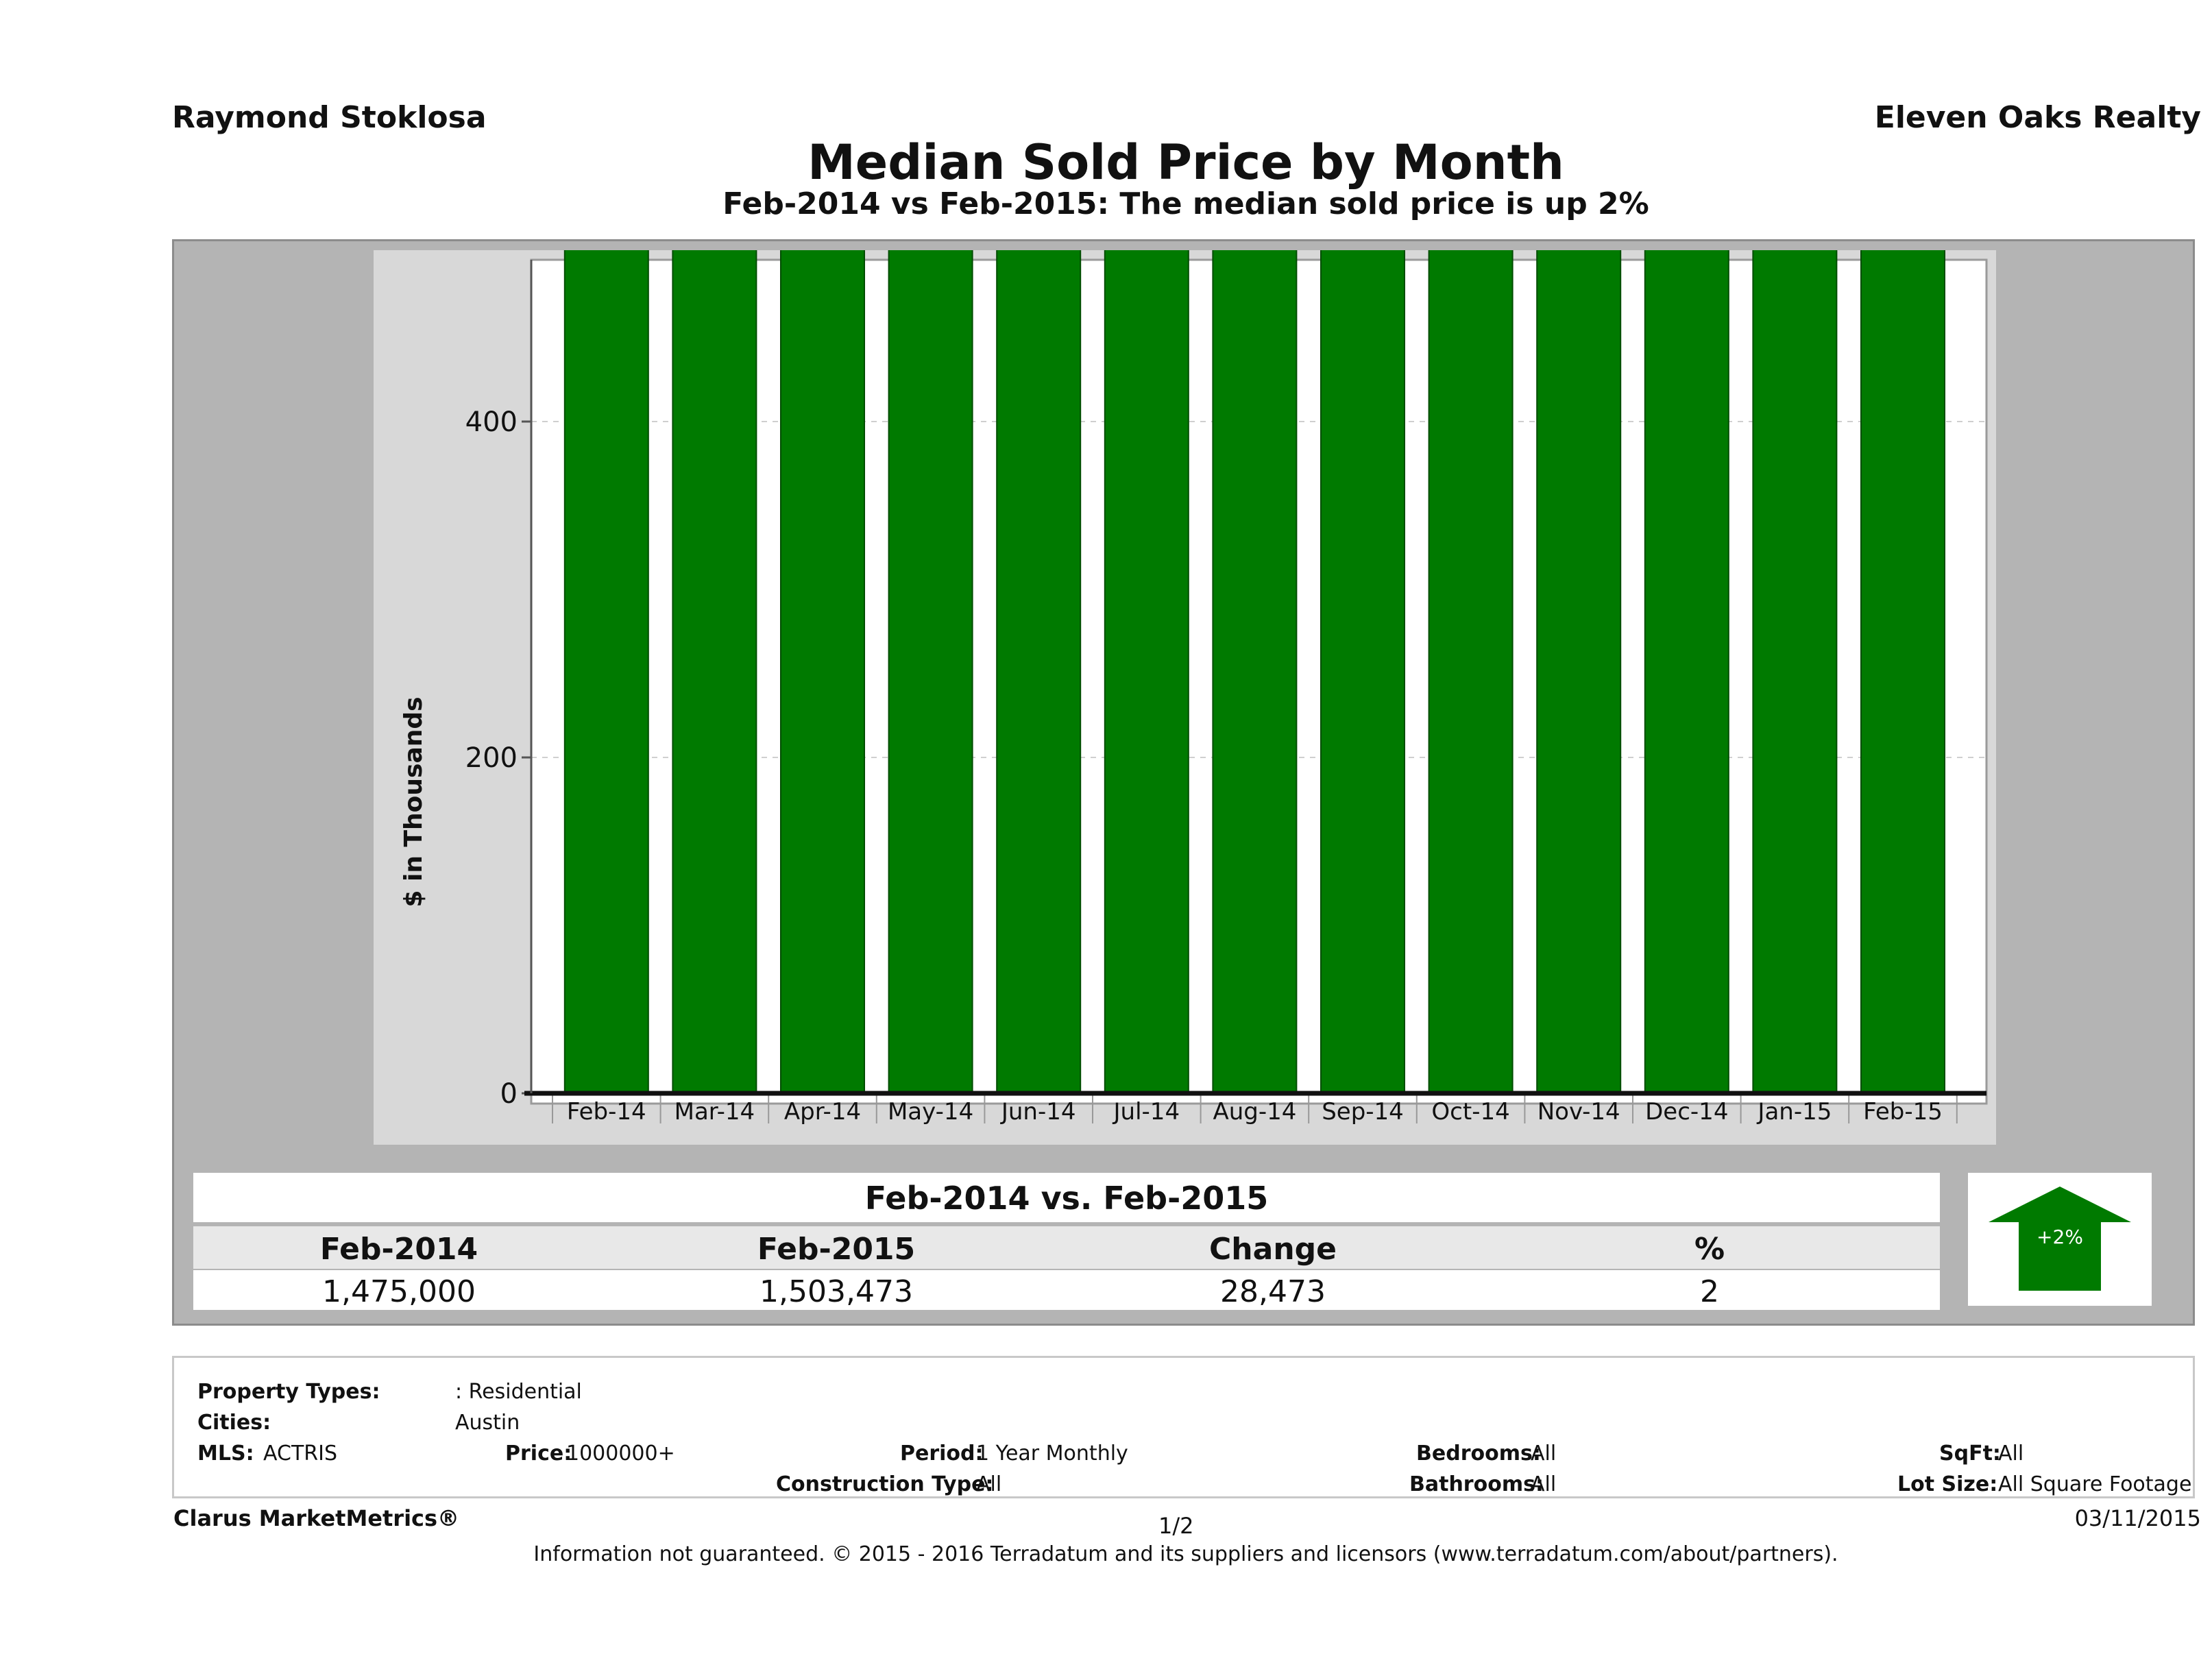  Describe the element at coordinates (491, 422) in the screenshot. I see `y-tick-label: 400` at that location.